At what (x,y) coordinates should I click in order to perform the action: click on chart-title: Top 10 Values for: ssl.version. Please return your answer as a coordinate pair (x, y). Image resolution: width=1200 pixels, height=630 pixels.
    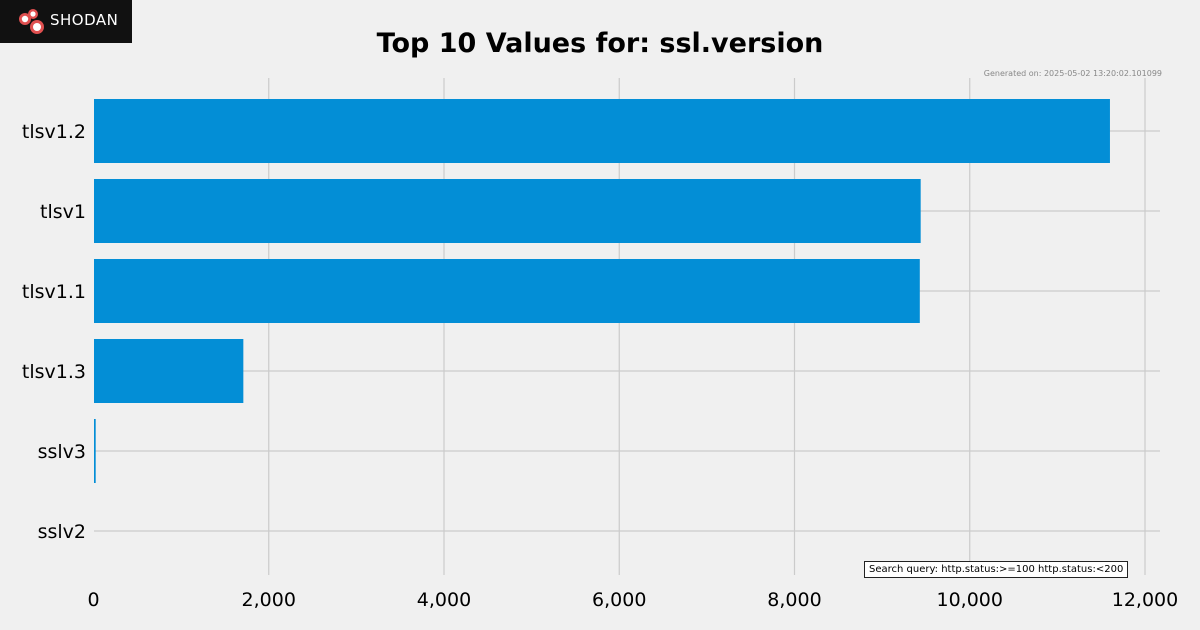
    Looking at the image, I should click on (600, 43).